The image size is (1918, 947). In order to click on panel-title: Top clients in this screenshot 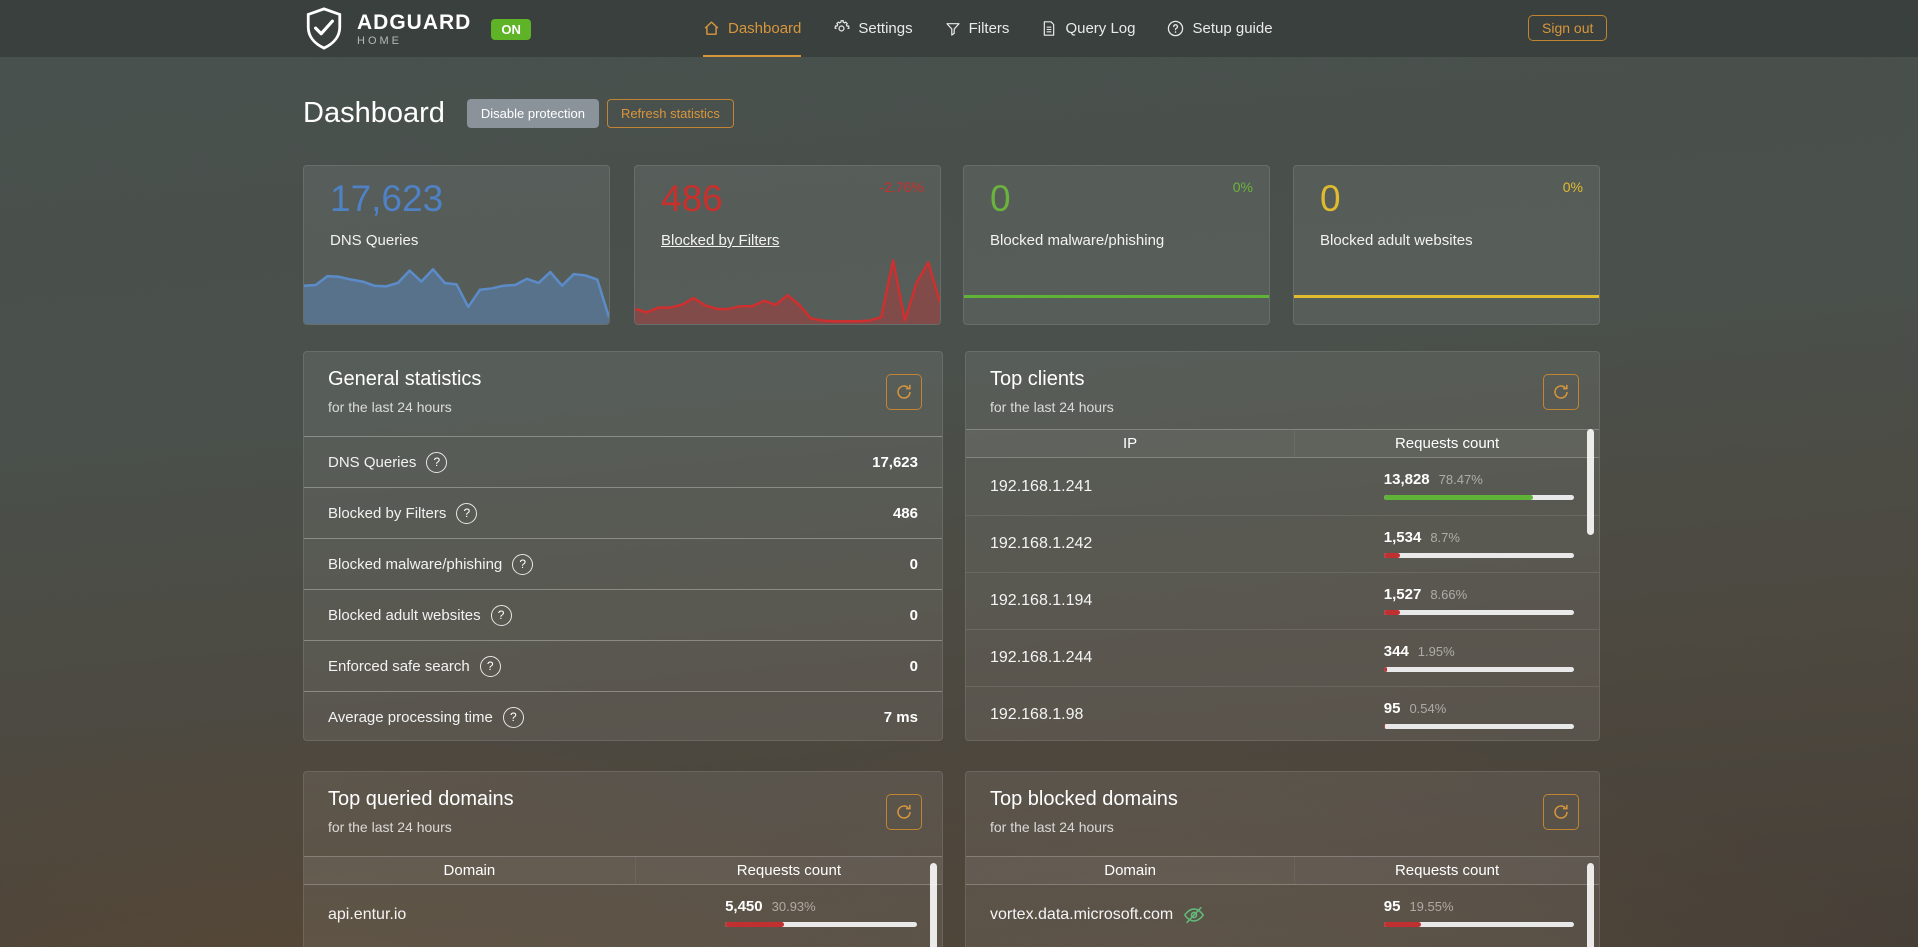, I will do `click(1037, 379)`.